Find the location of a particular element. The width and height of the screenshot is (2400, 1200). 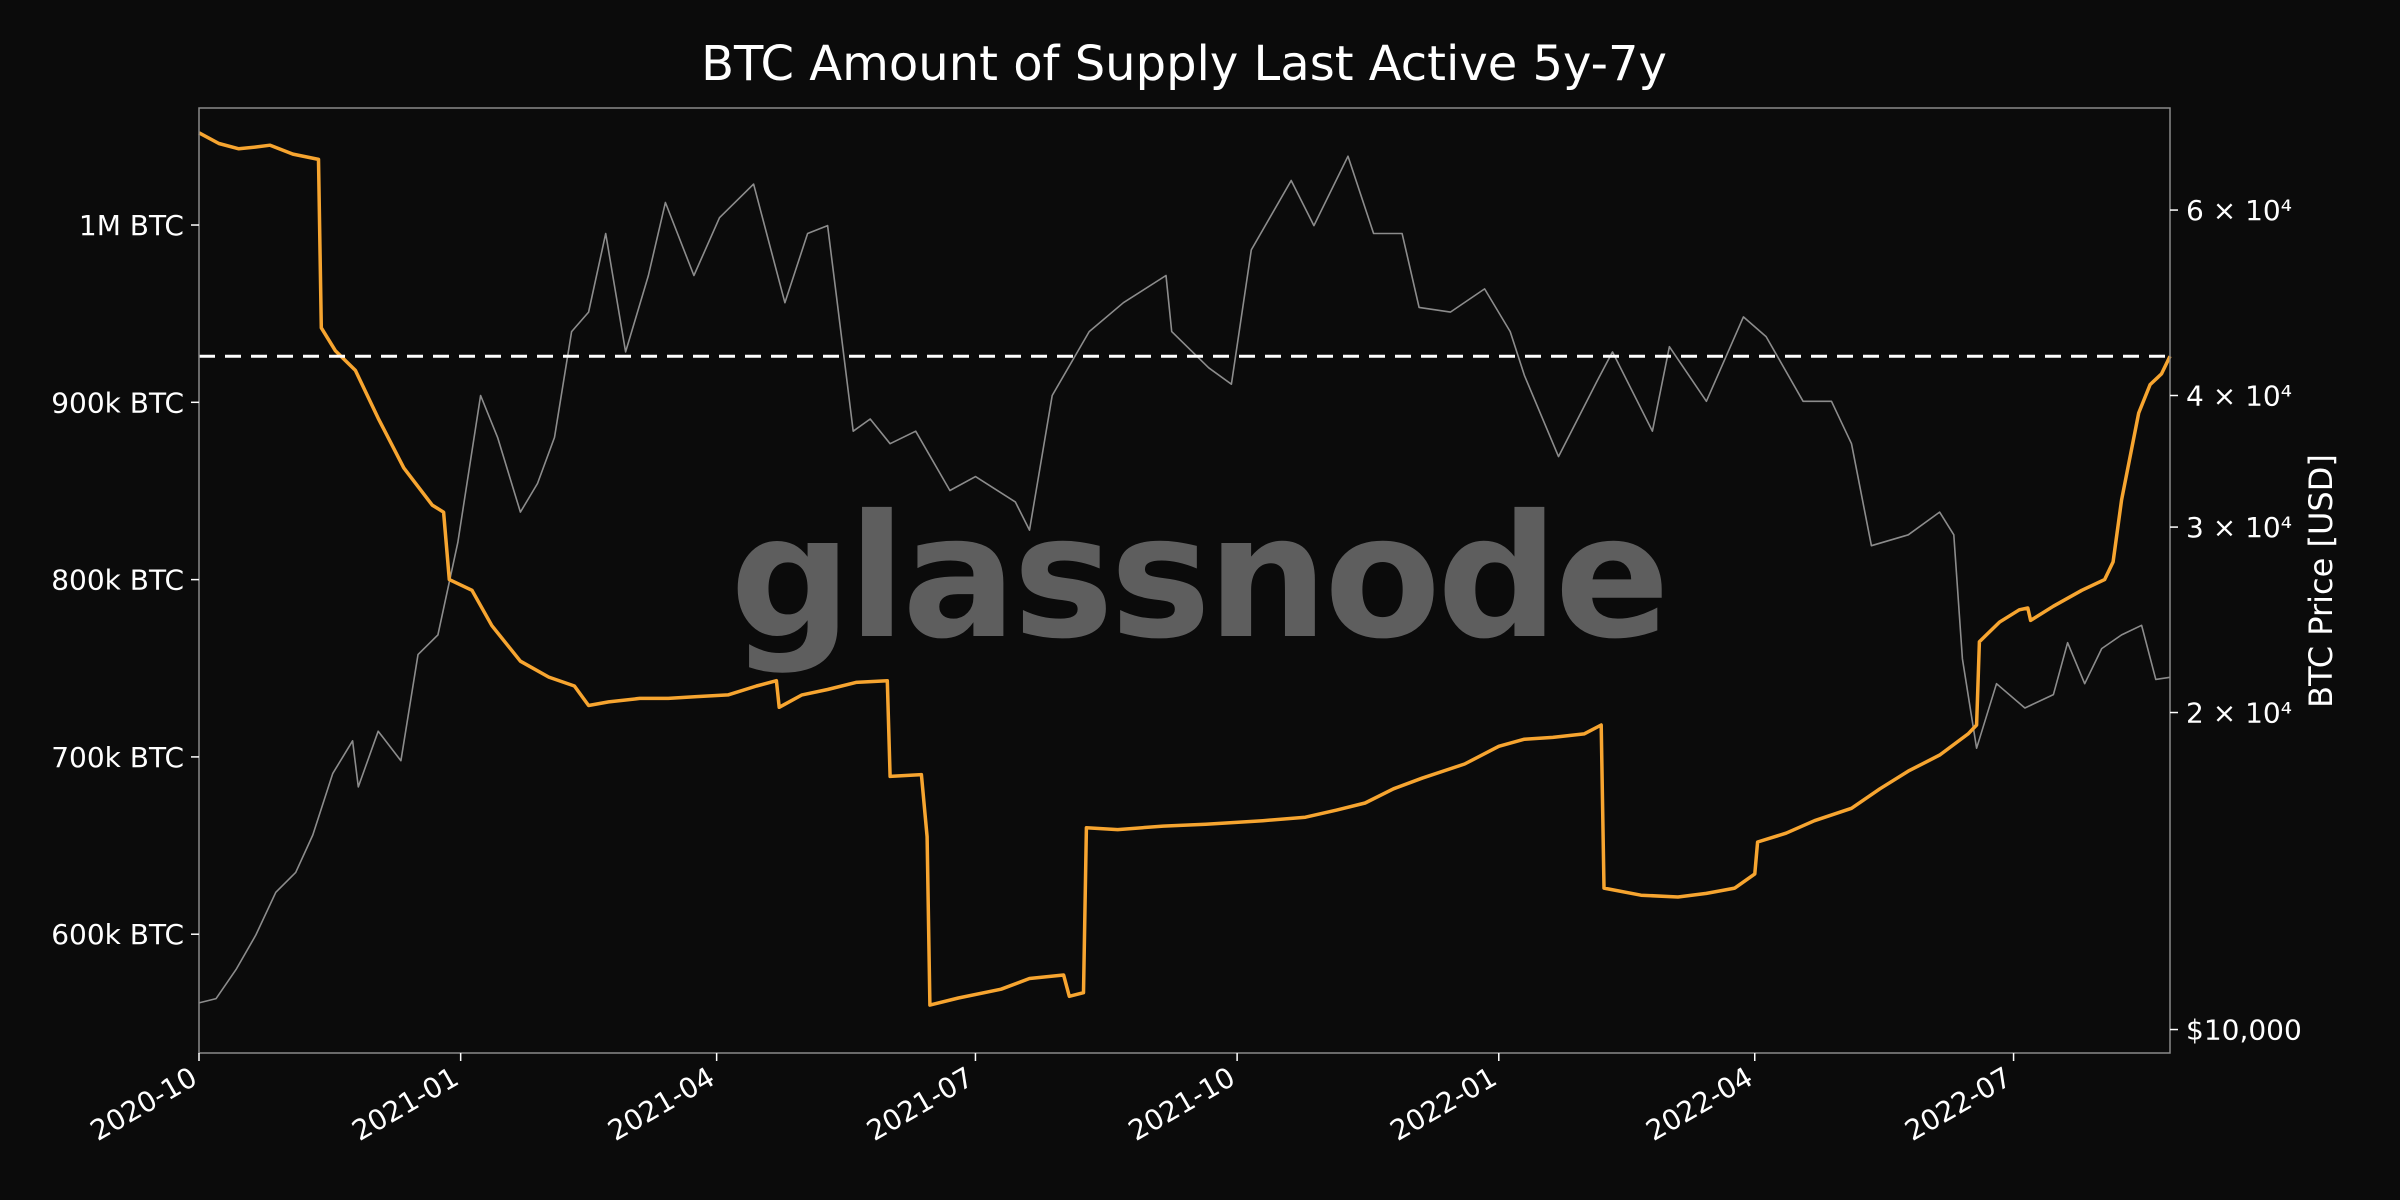

chart-title: BTC Amount of Supply Last Active 5y-7y is located at coordinates (1184, 64).